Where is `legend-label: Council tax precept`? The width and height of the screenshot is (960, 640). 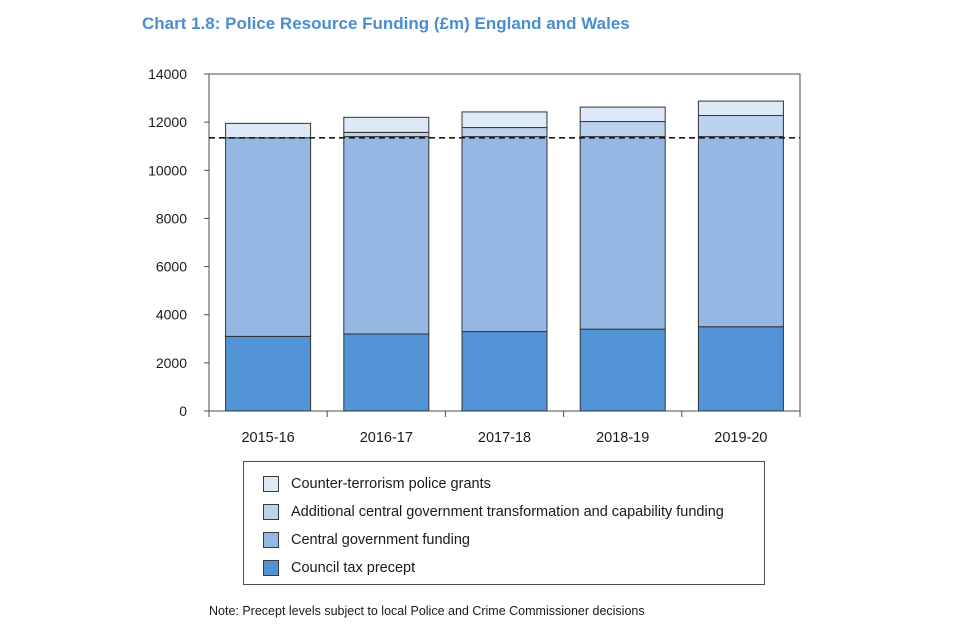 legend-label: Council tax precept is located at coordinates (353, 568).